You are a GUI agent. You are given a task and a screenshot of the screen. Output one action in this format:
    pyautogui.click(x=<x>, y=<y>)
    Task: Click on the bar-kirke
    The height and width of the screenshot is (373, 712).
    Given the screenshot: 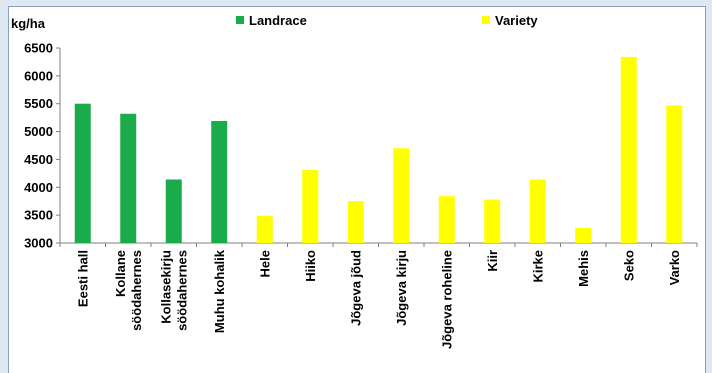 What is the action you would take?
    pyautogui.click(x=537, y=211)
    